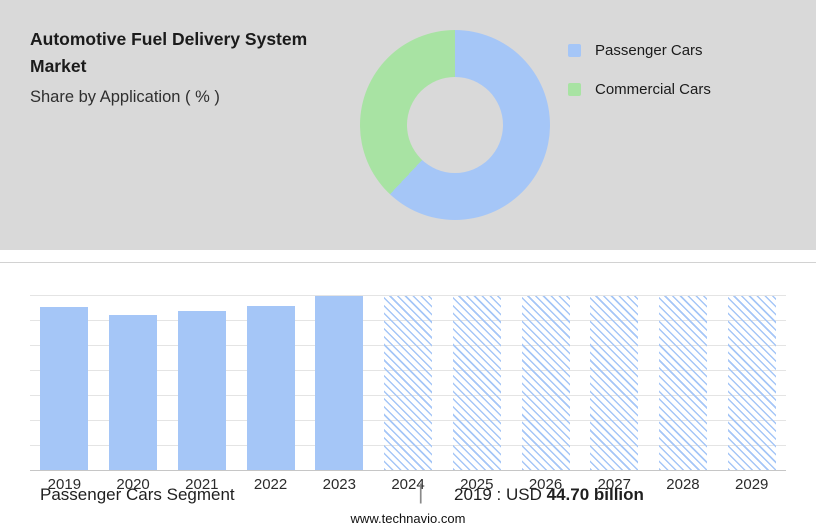  What do you see at coordinates (408, 262) in the screenshot?
I see `section-divider` at bounding box center [408, 262].